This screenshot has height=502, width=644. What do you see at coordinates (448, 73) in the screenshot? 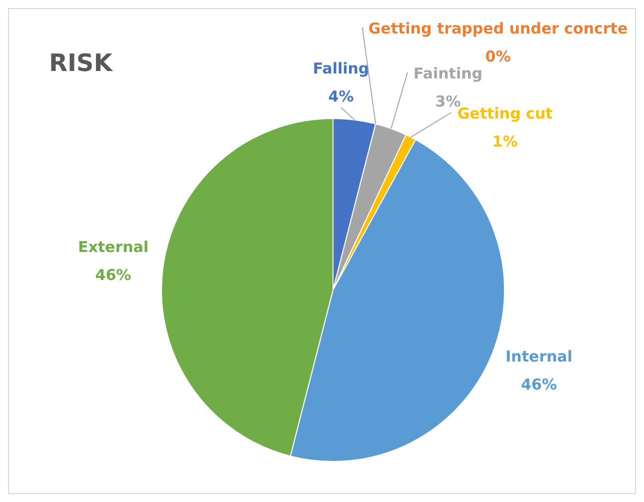
I see `slice-label: Fainting` at bounding box center [448, 73].